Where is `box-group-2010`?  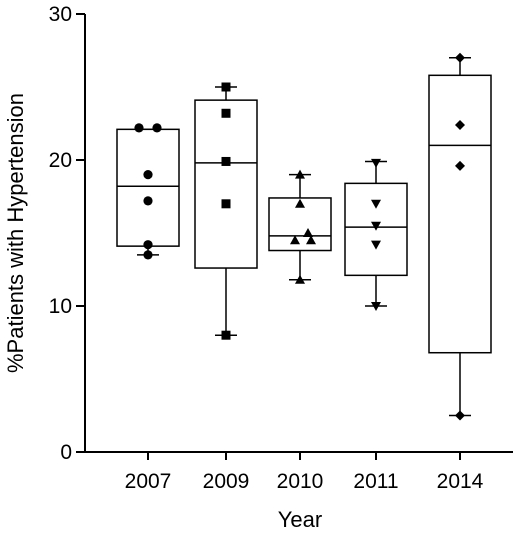 box-group-2010 is located at coordinates (300, 226).